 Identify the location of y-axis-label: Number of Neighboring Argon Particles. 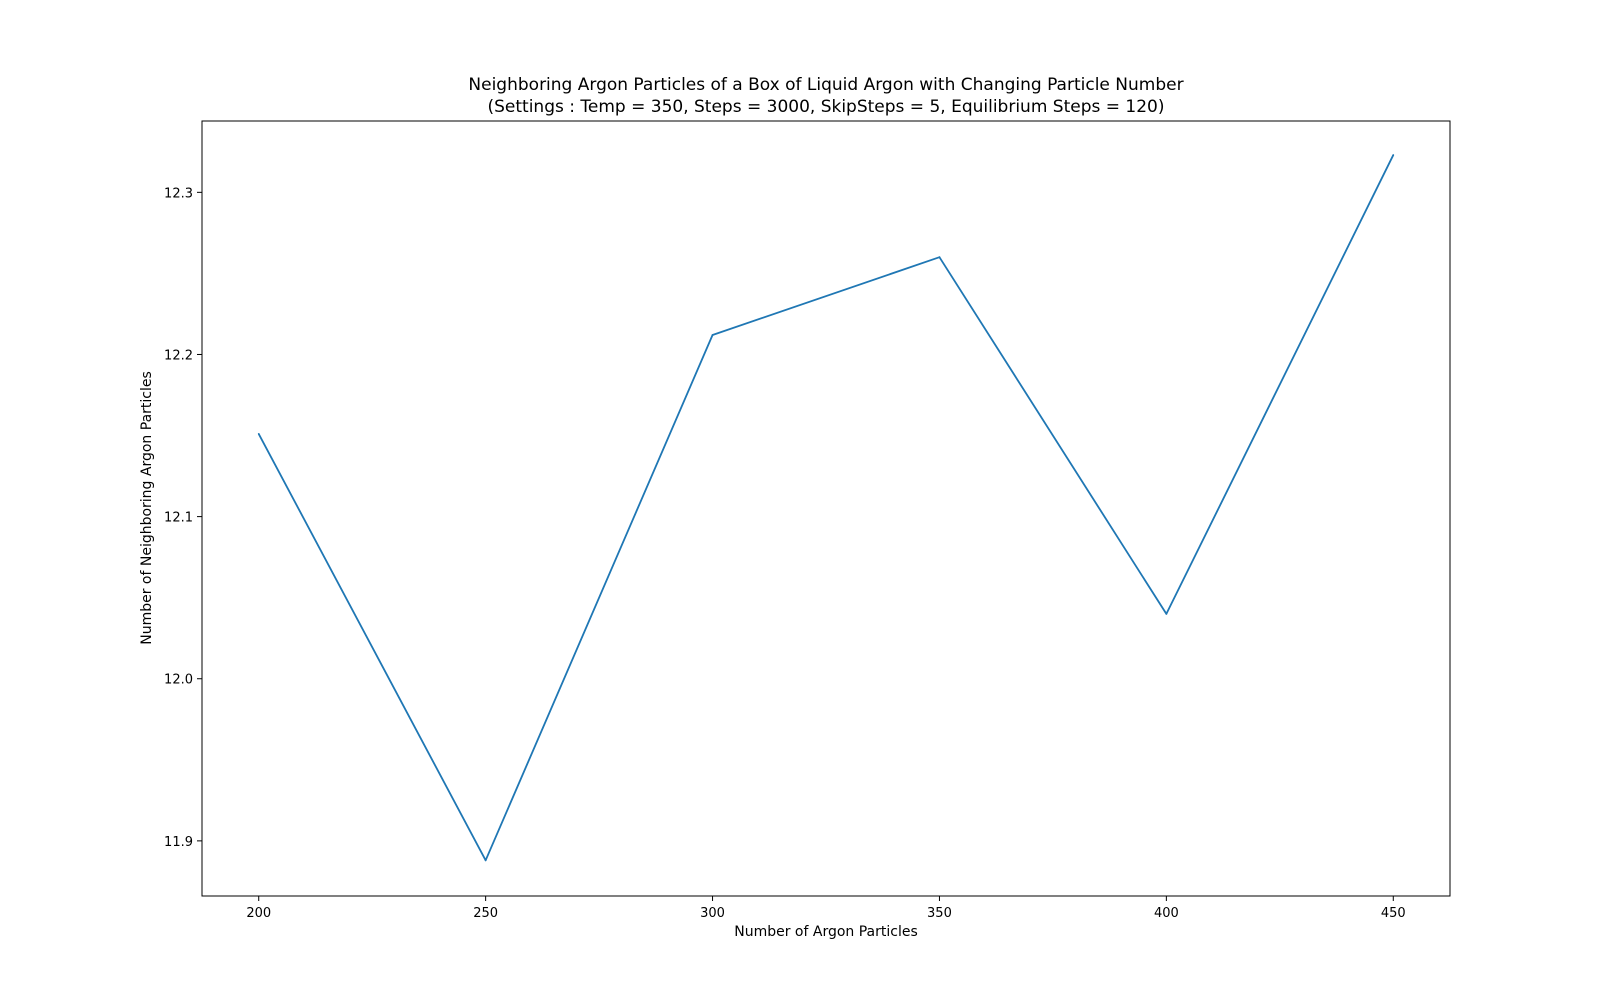
(147, 508).